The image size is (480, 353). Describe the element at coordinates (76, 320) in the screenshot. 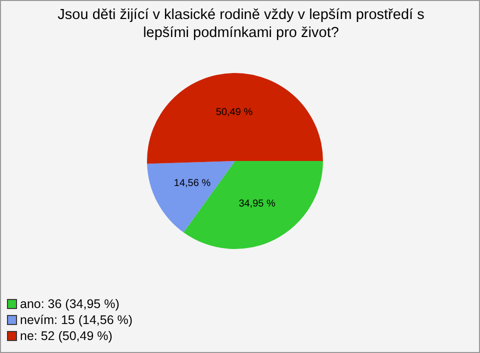

I see `legend-label: nevím: 15 (14,56 %)` at that location.